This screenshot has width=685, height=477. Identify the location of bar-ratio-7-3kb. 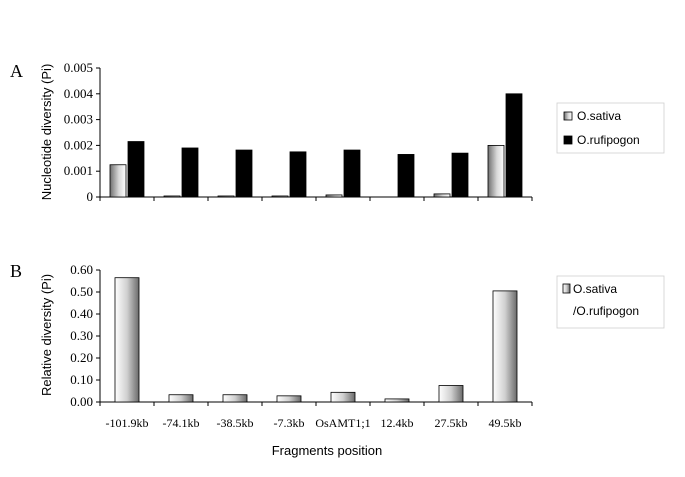
(289, 399).